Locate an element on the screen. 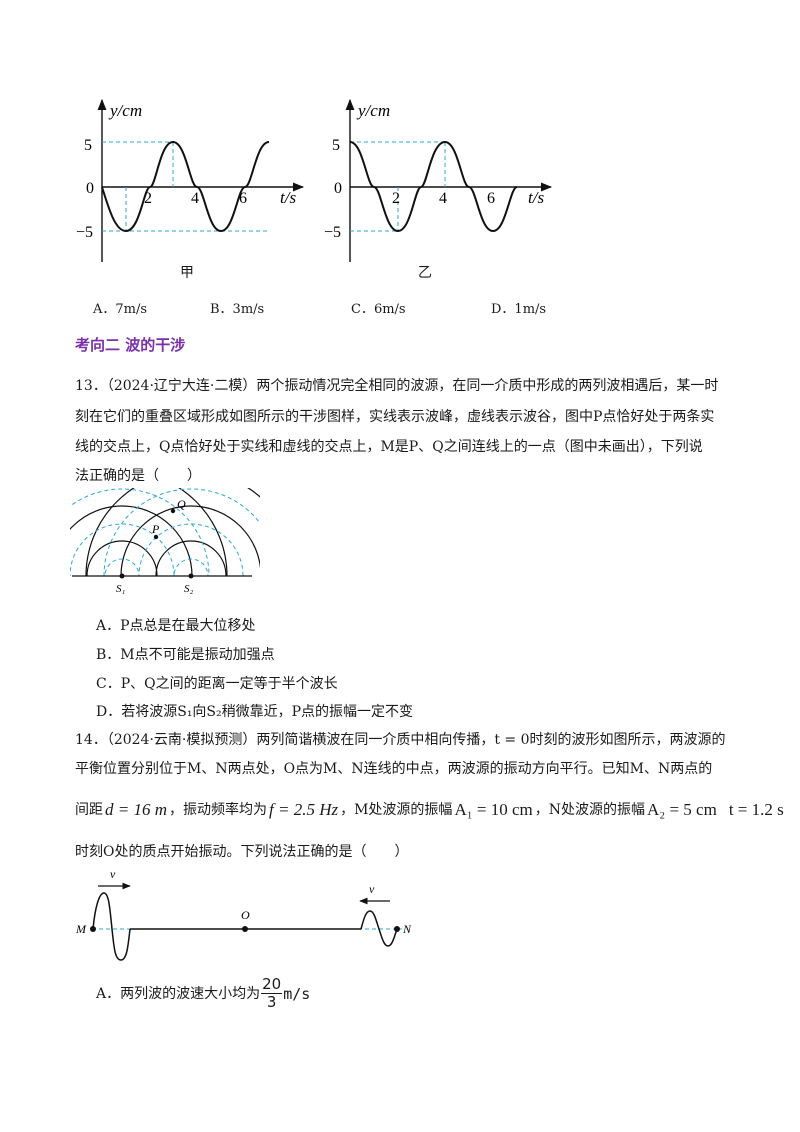  fraction: 20 3 is located at coordinates (272, 993).